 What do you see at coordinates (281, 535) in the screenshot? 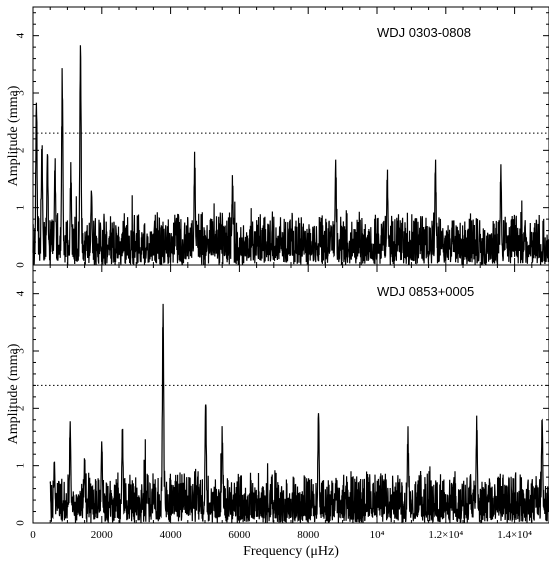
I see `x-tick-labels: 0 2000 4000 6000 8000 10⁴ 1.2×10⁴ 1.4×10⁴` at bounding box center [281, 535].